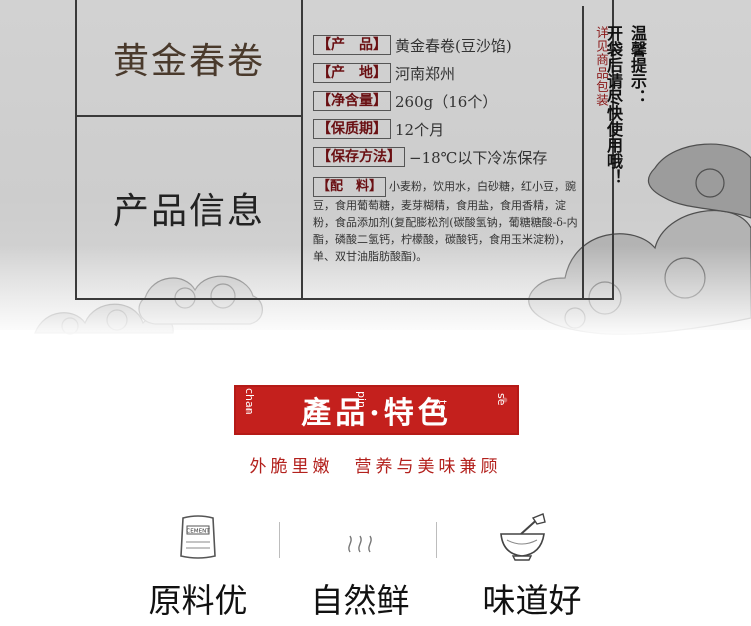  What do you see at coordinates (189, 116) in the screenshot?
I see `frame-divider-horizontal` at bounding box center [189, 116].